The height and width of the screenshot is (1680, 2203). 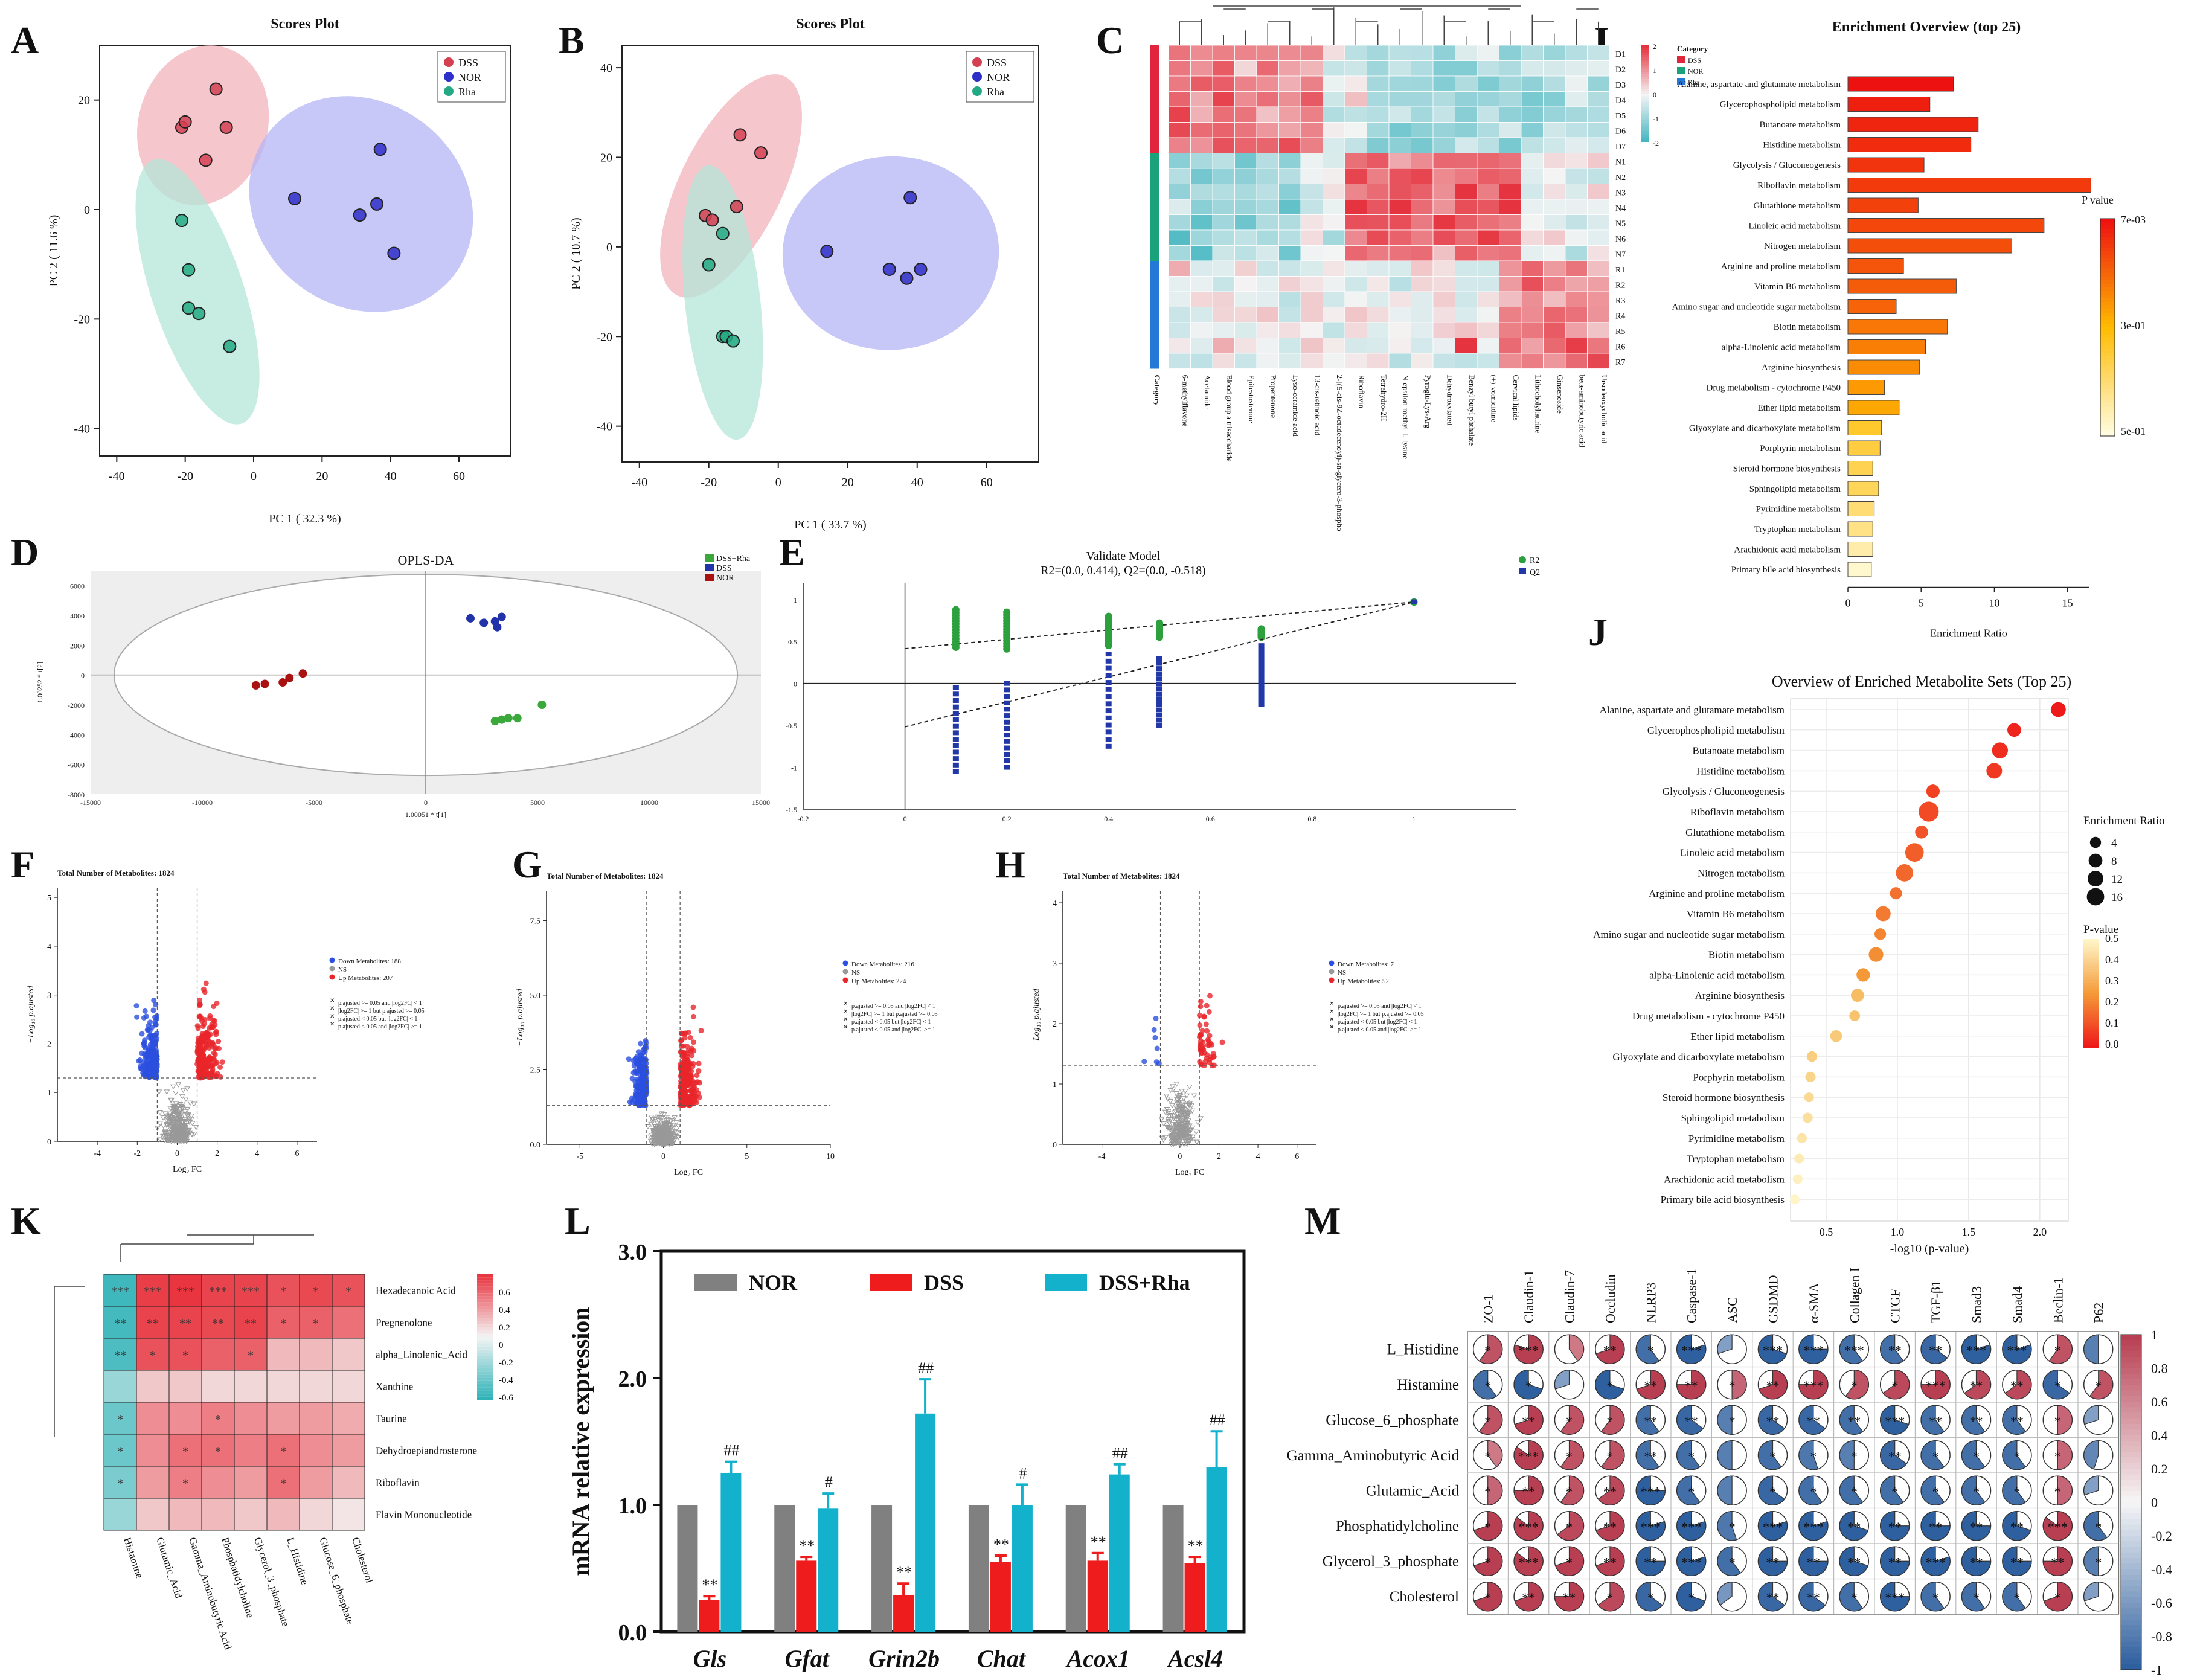 What do you see at coordinates (1656, 119) in the screenshot?
I see `color-scale-tick: -1` at bounding box center [1656, 119].